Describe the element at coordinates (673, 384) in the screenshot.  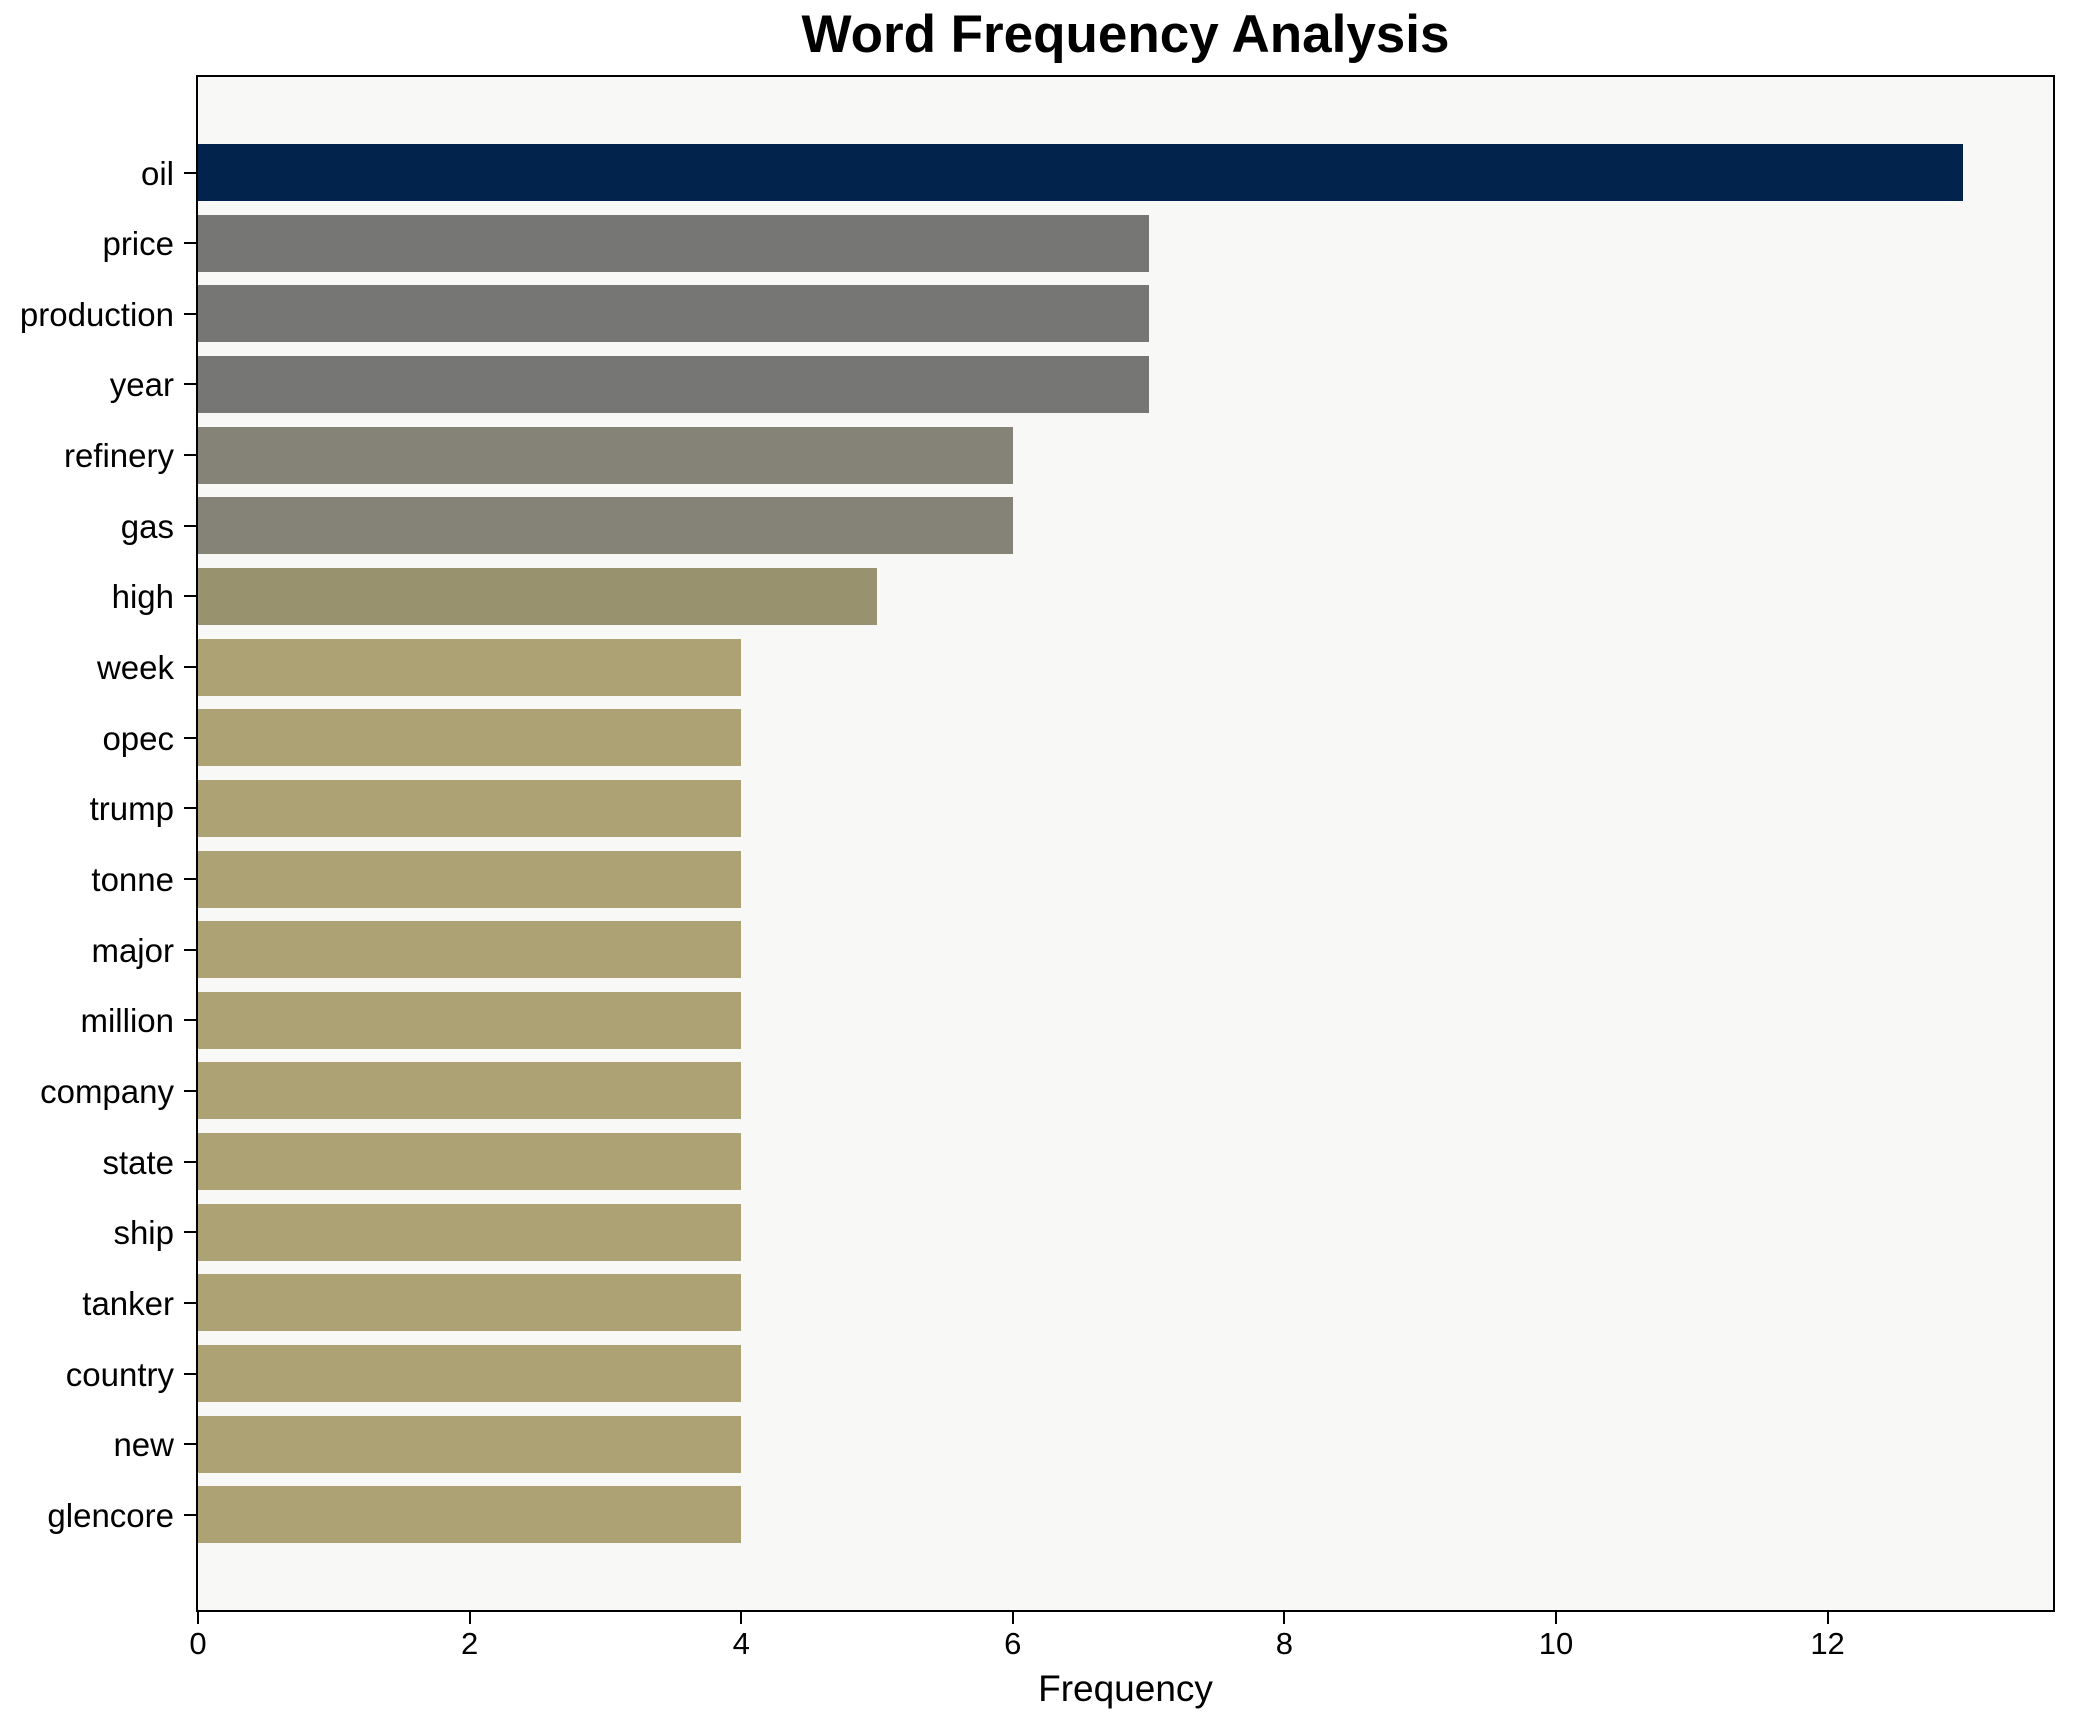
I see `bar-year` at that location.